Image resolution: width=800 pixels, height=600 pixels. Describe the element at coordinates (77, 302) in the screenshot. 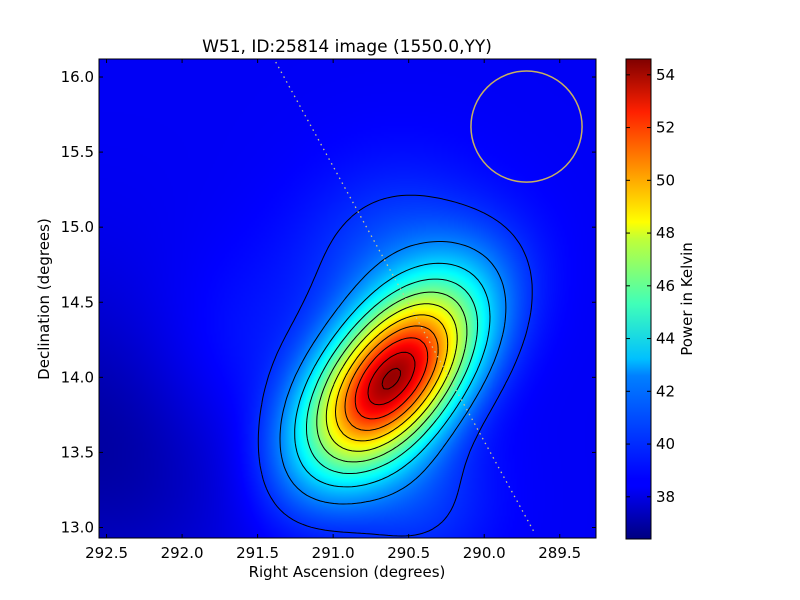

I see `y-tick-label: 14.5` at that location.